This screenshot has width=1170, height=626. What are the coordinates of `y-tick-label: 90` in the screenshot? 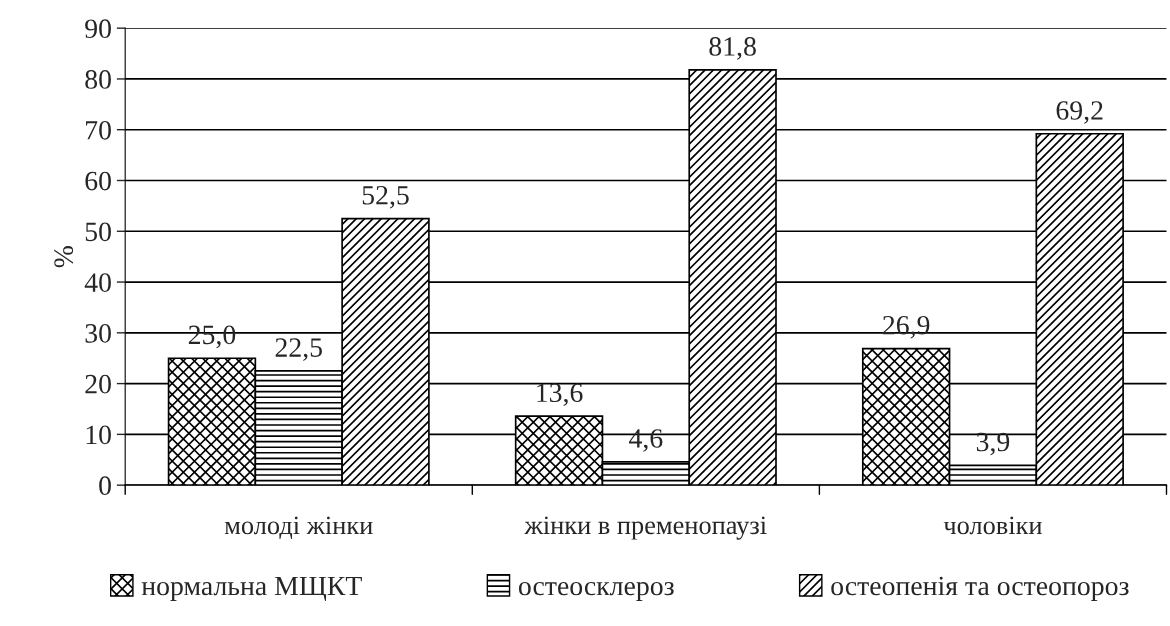 It's located at (98, 29).